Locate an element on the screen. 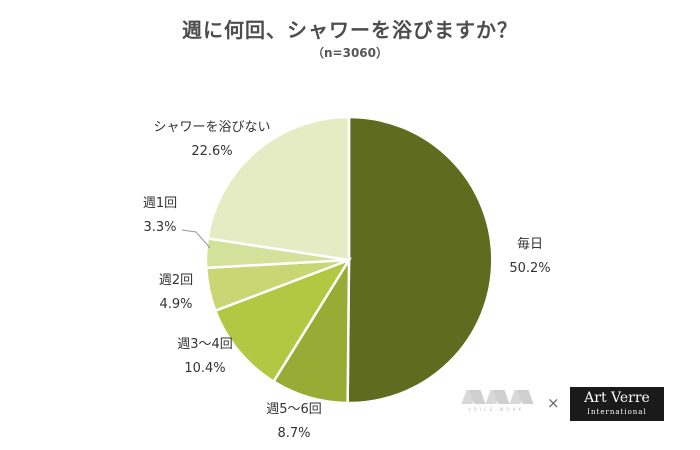 The width and height of the screenshot is (700, 450). slice-label: シャワーを浴びない is located at coordinates (211, 127).